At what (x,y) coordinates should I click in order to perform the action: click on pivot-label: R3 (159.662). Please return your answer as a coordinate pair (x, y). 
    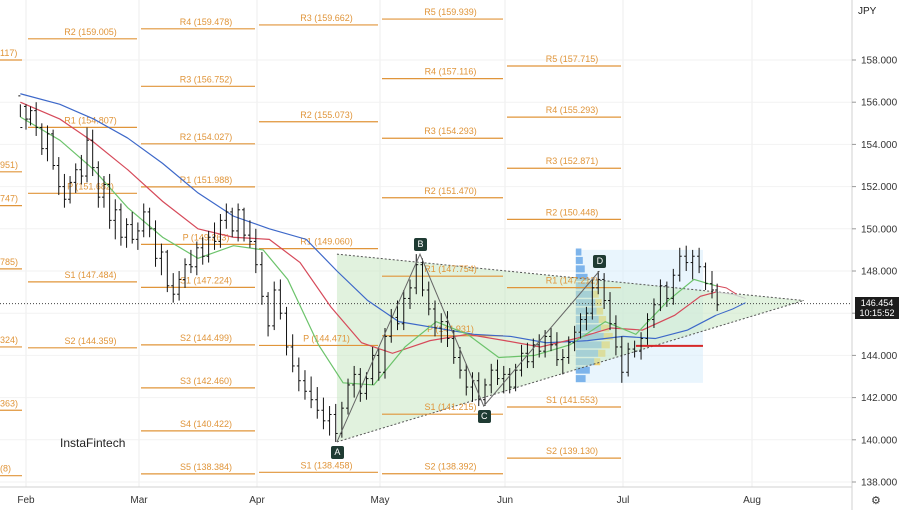
    Looking at the image, I should click on (326, 18).